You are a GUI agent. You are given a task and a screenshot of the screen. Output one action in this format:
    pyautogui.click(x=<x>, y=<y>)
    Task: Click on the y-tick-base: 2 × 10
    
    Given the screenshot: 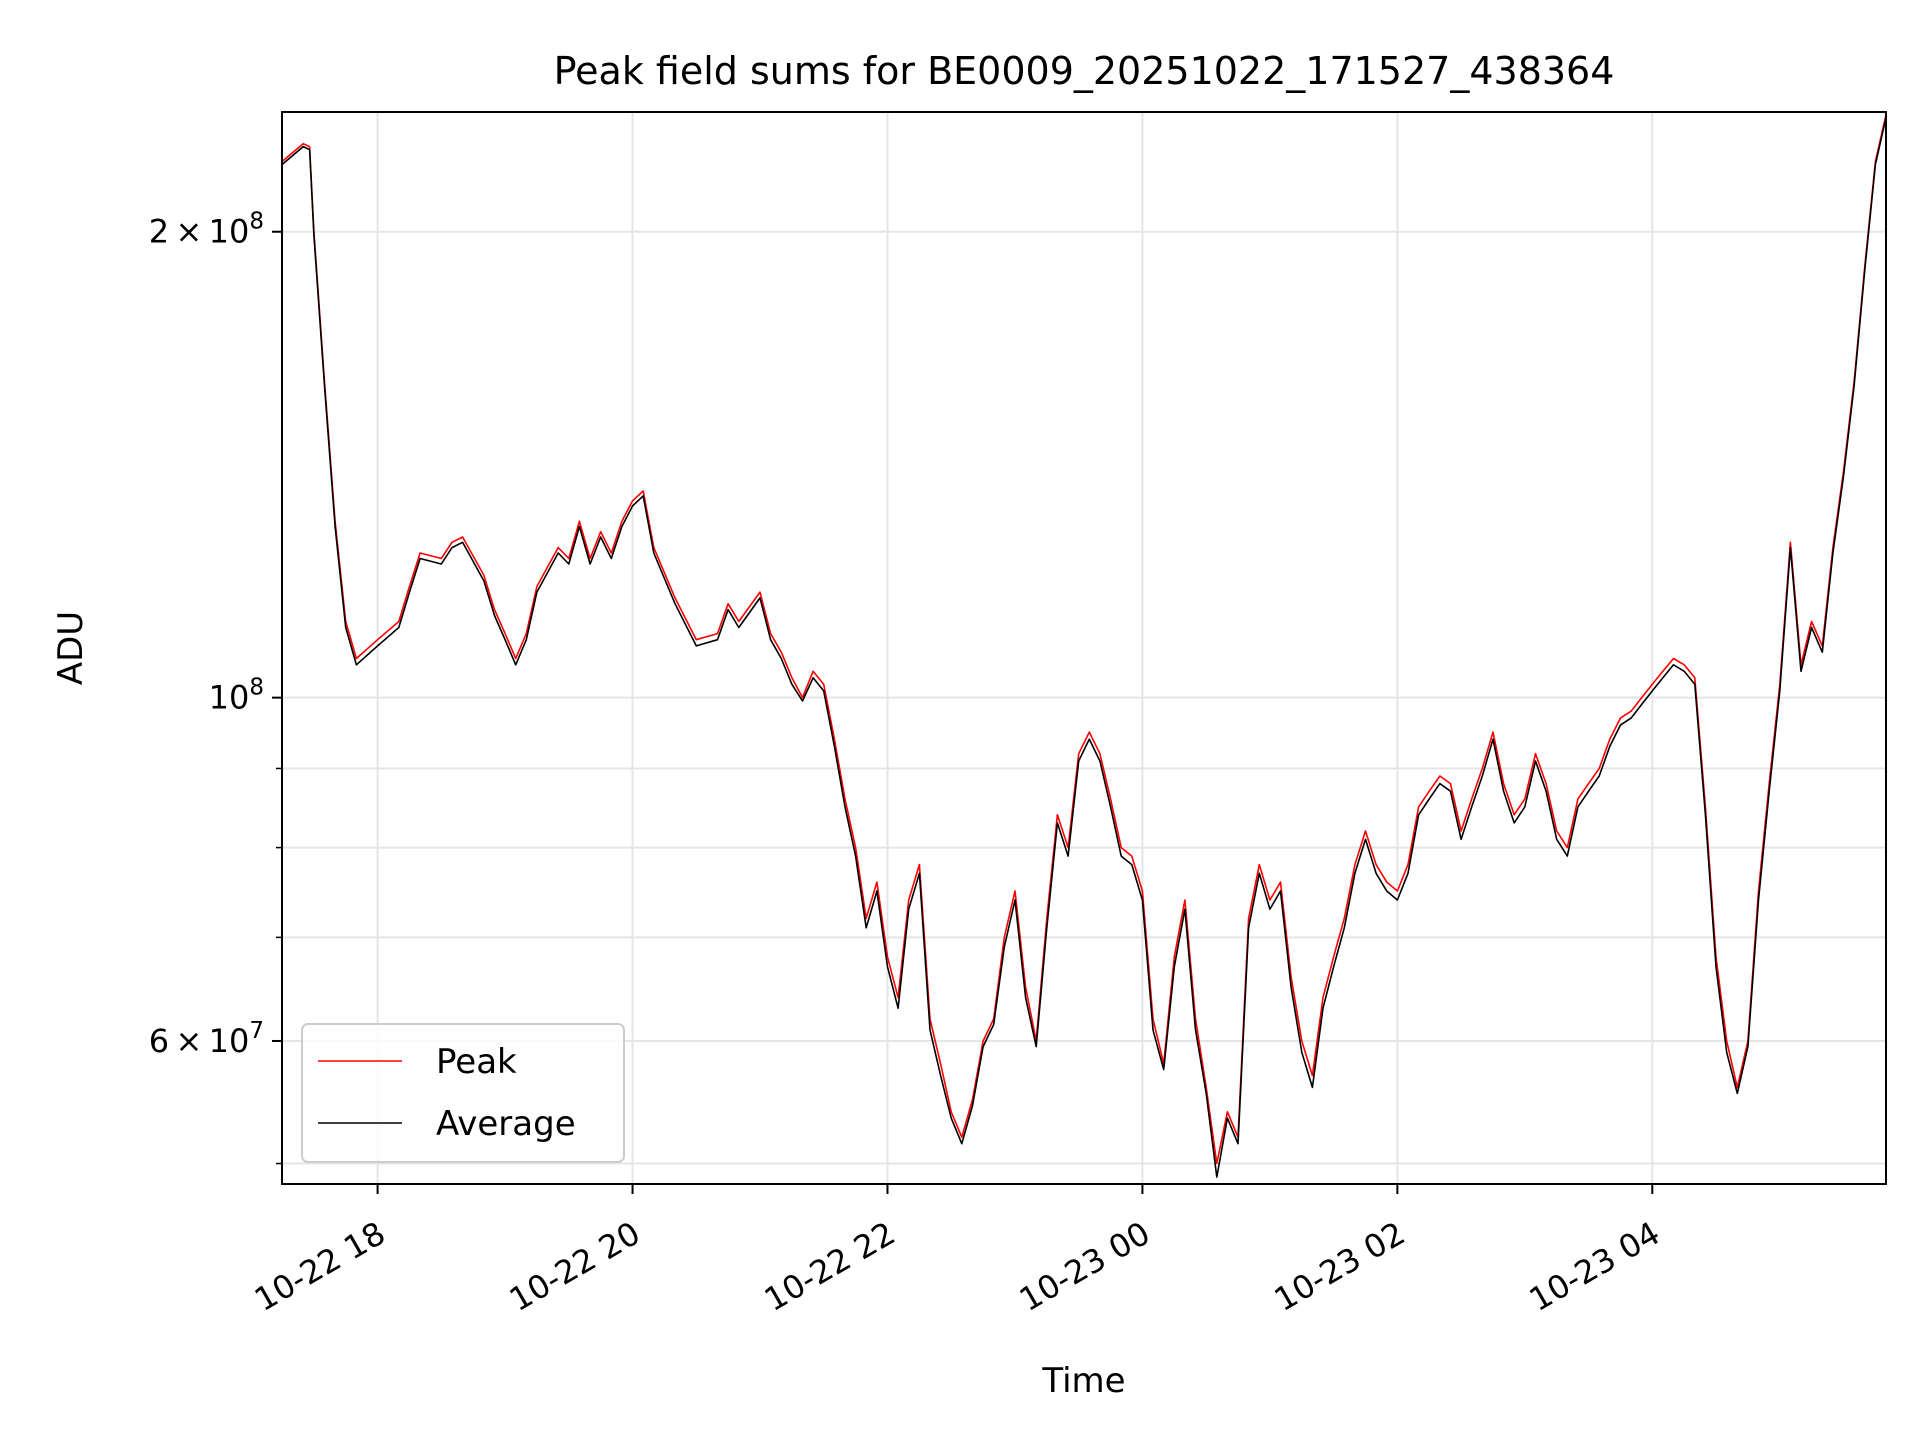 What is the action you would take?
    pyautogui.click(x=199, y=232)
    